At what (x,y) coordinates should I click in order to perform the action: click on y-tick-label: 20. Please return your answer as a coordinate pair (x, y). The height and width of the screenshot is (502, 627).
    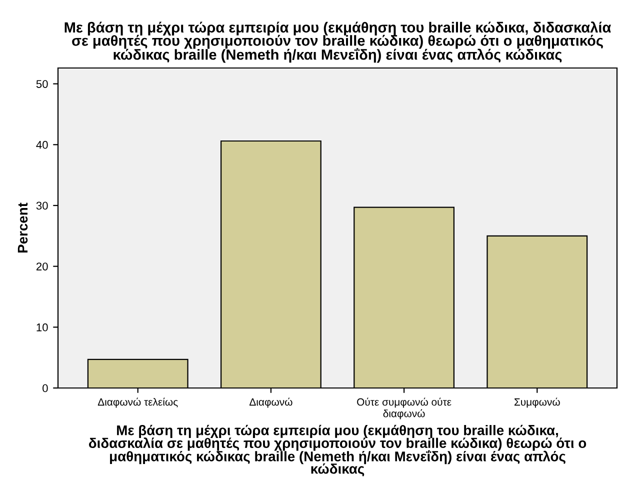
    Looking at the image, I should click on (42, 266).